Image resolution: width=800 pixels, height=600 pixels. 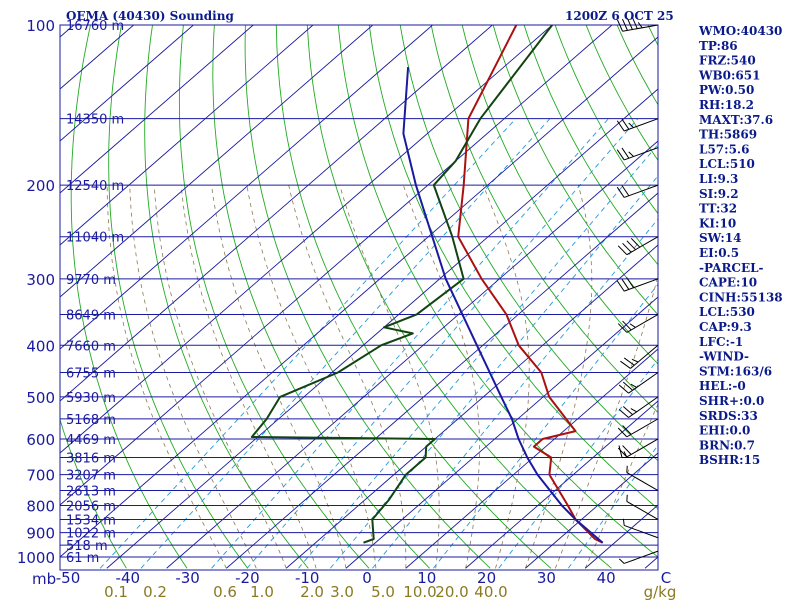 What do you see at coordinates (40, 440) in the screenshot?
I see `pressure-tick-label: 600` at bounding box center [40, 440].